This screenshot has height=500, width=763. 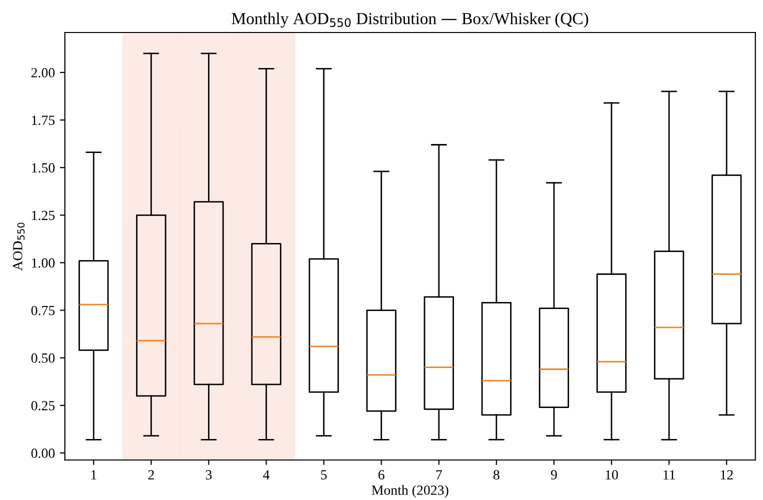 What do you see at coordinates (209, 475) in the screenshot?
I see `x-tick-label: 3` at bounding box center [209, 475].